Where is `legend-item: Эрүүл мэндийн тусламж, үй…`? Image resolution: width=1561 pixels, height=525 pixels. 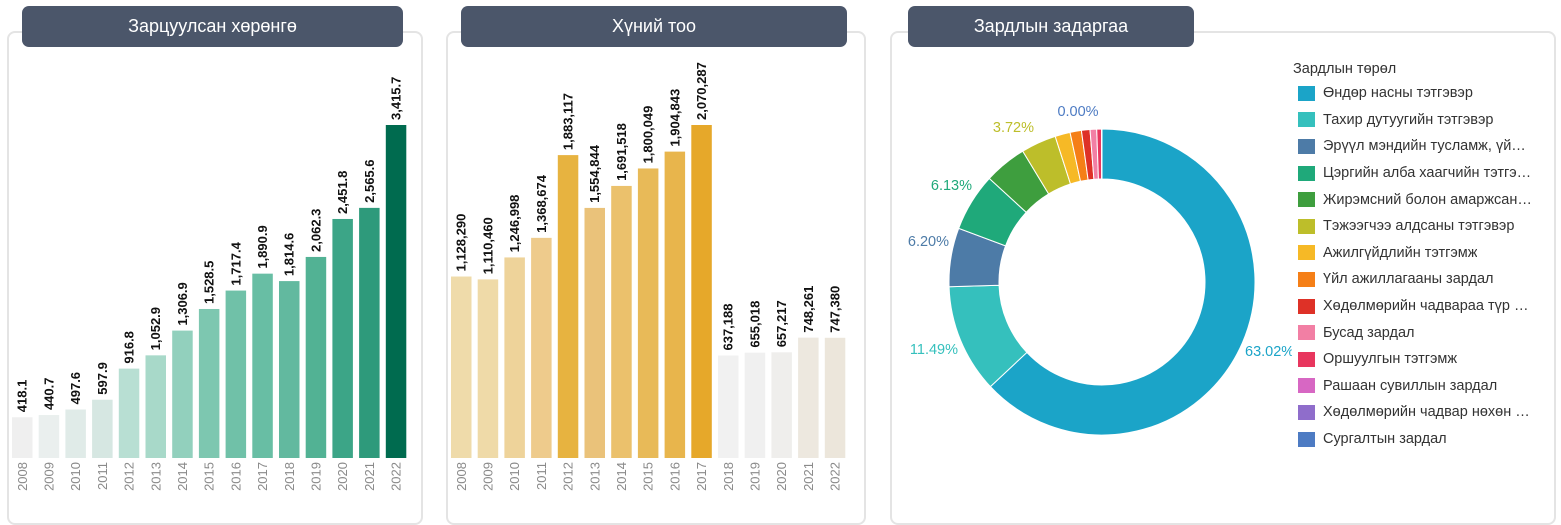
legend-item: Эрүүл мэндийн тусламж, үй… is located at coordinates (1424, 146).